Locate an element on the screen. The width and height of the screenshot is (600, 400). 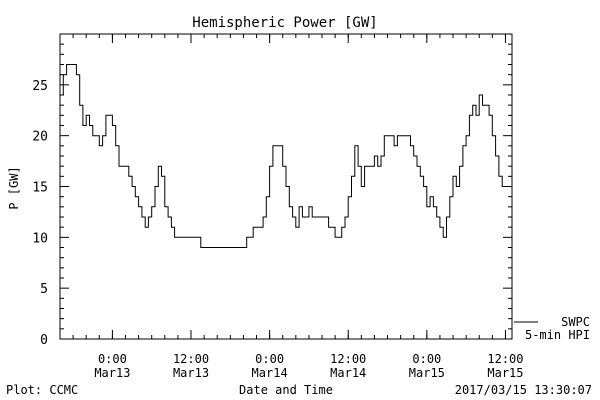
y-tick-label: 15 is located at coordinates (40, 188).